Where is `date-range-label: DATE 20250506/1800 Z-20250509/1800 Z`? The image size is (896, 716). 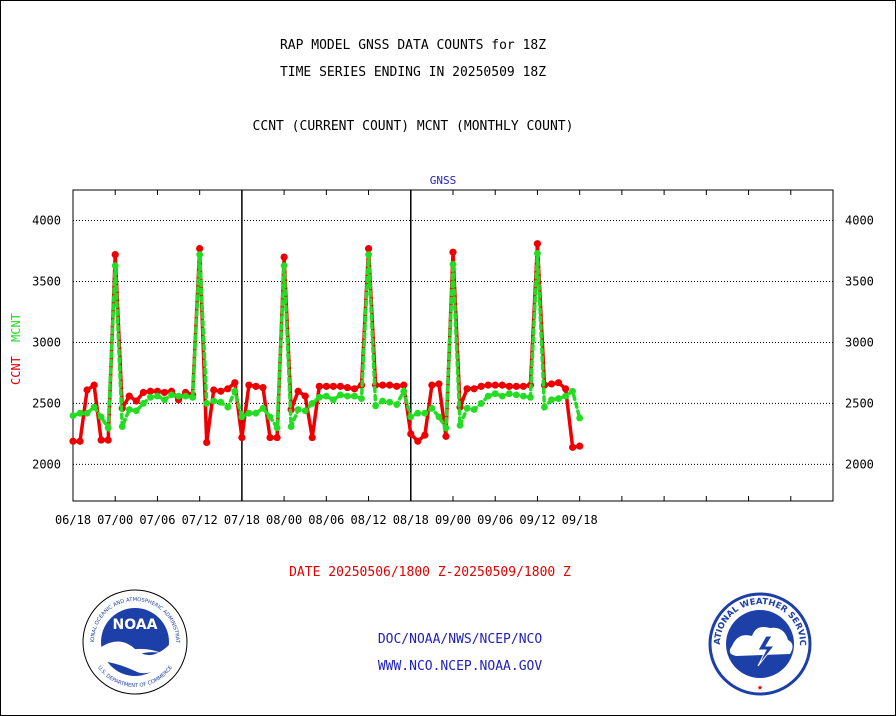 date-range-label: DATE 20250506/1800 Z-20250509/1800 Z is located at coordinates (430, 572).